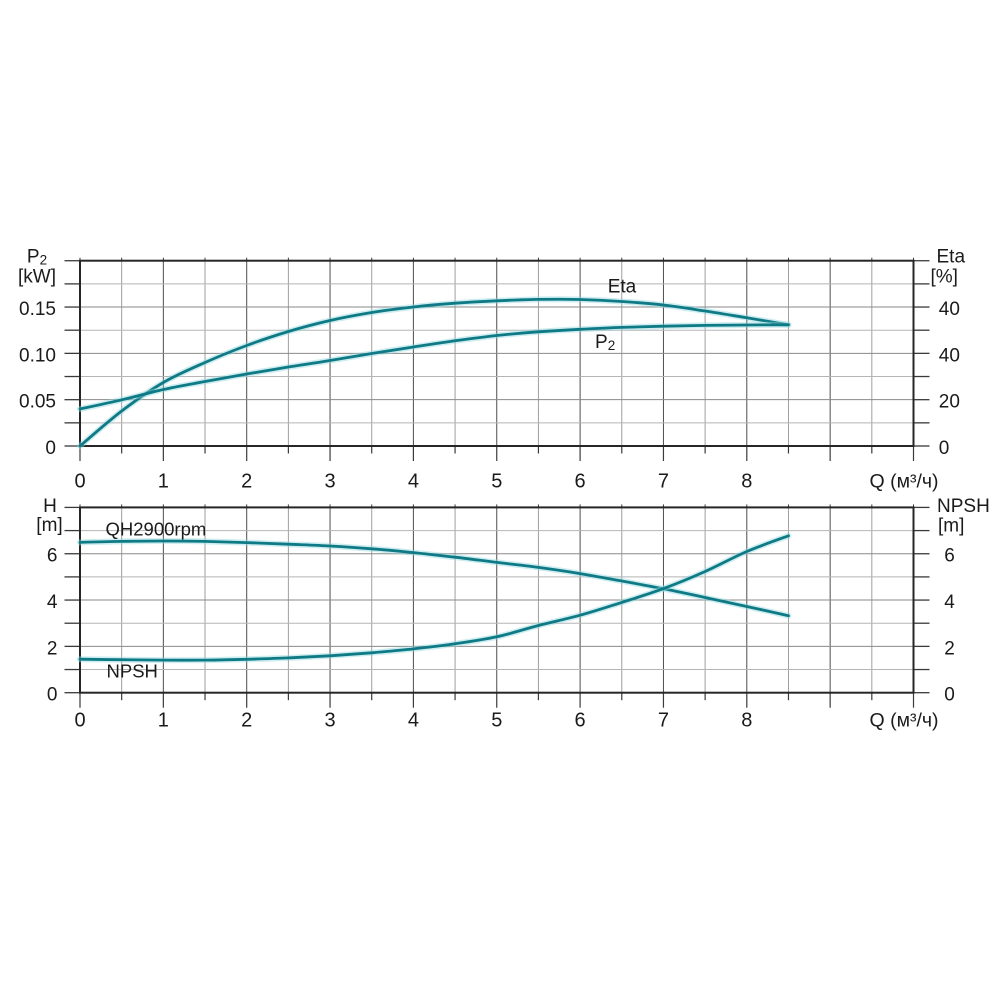  I want to click on svg-text: 0.05, so click(37, 402).